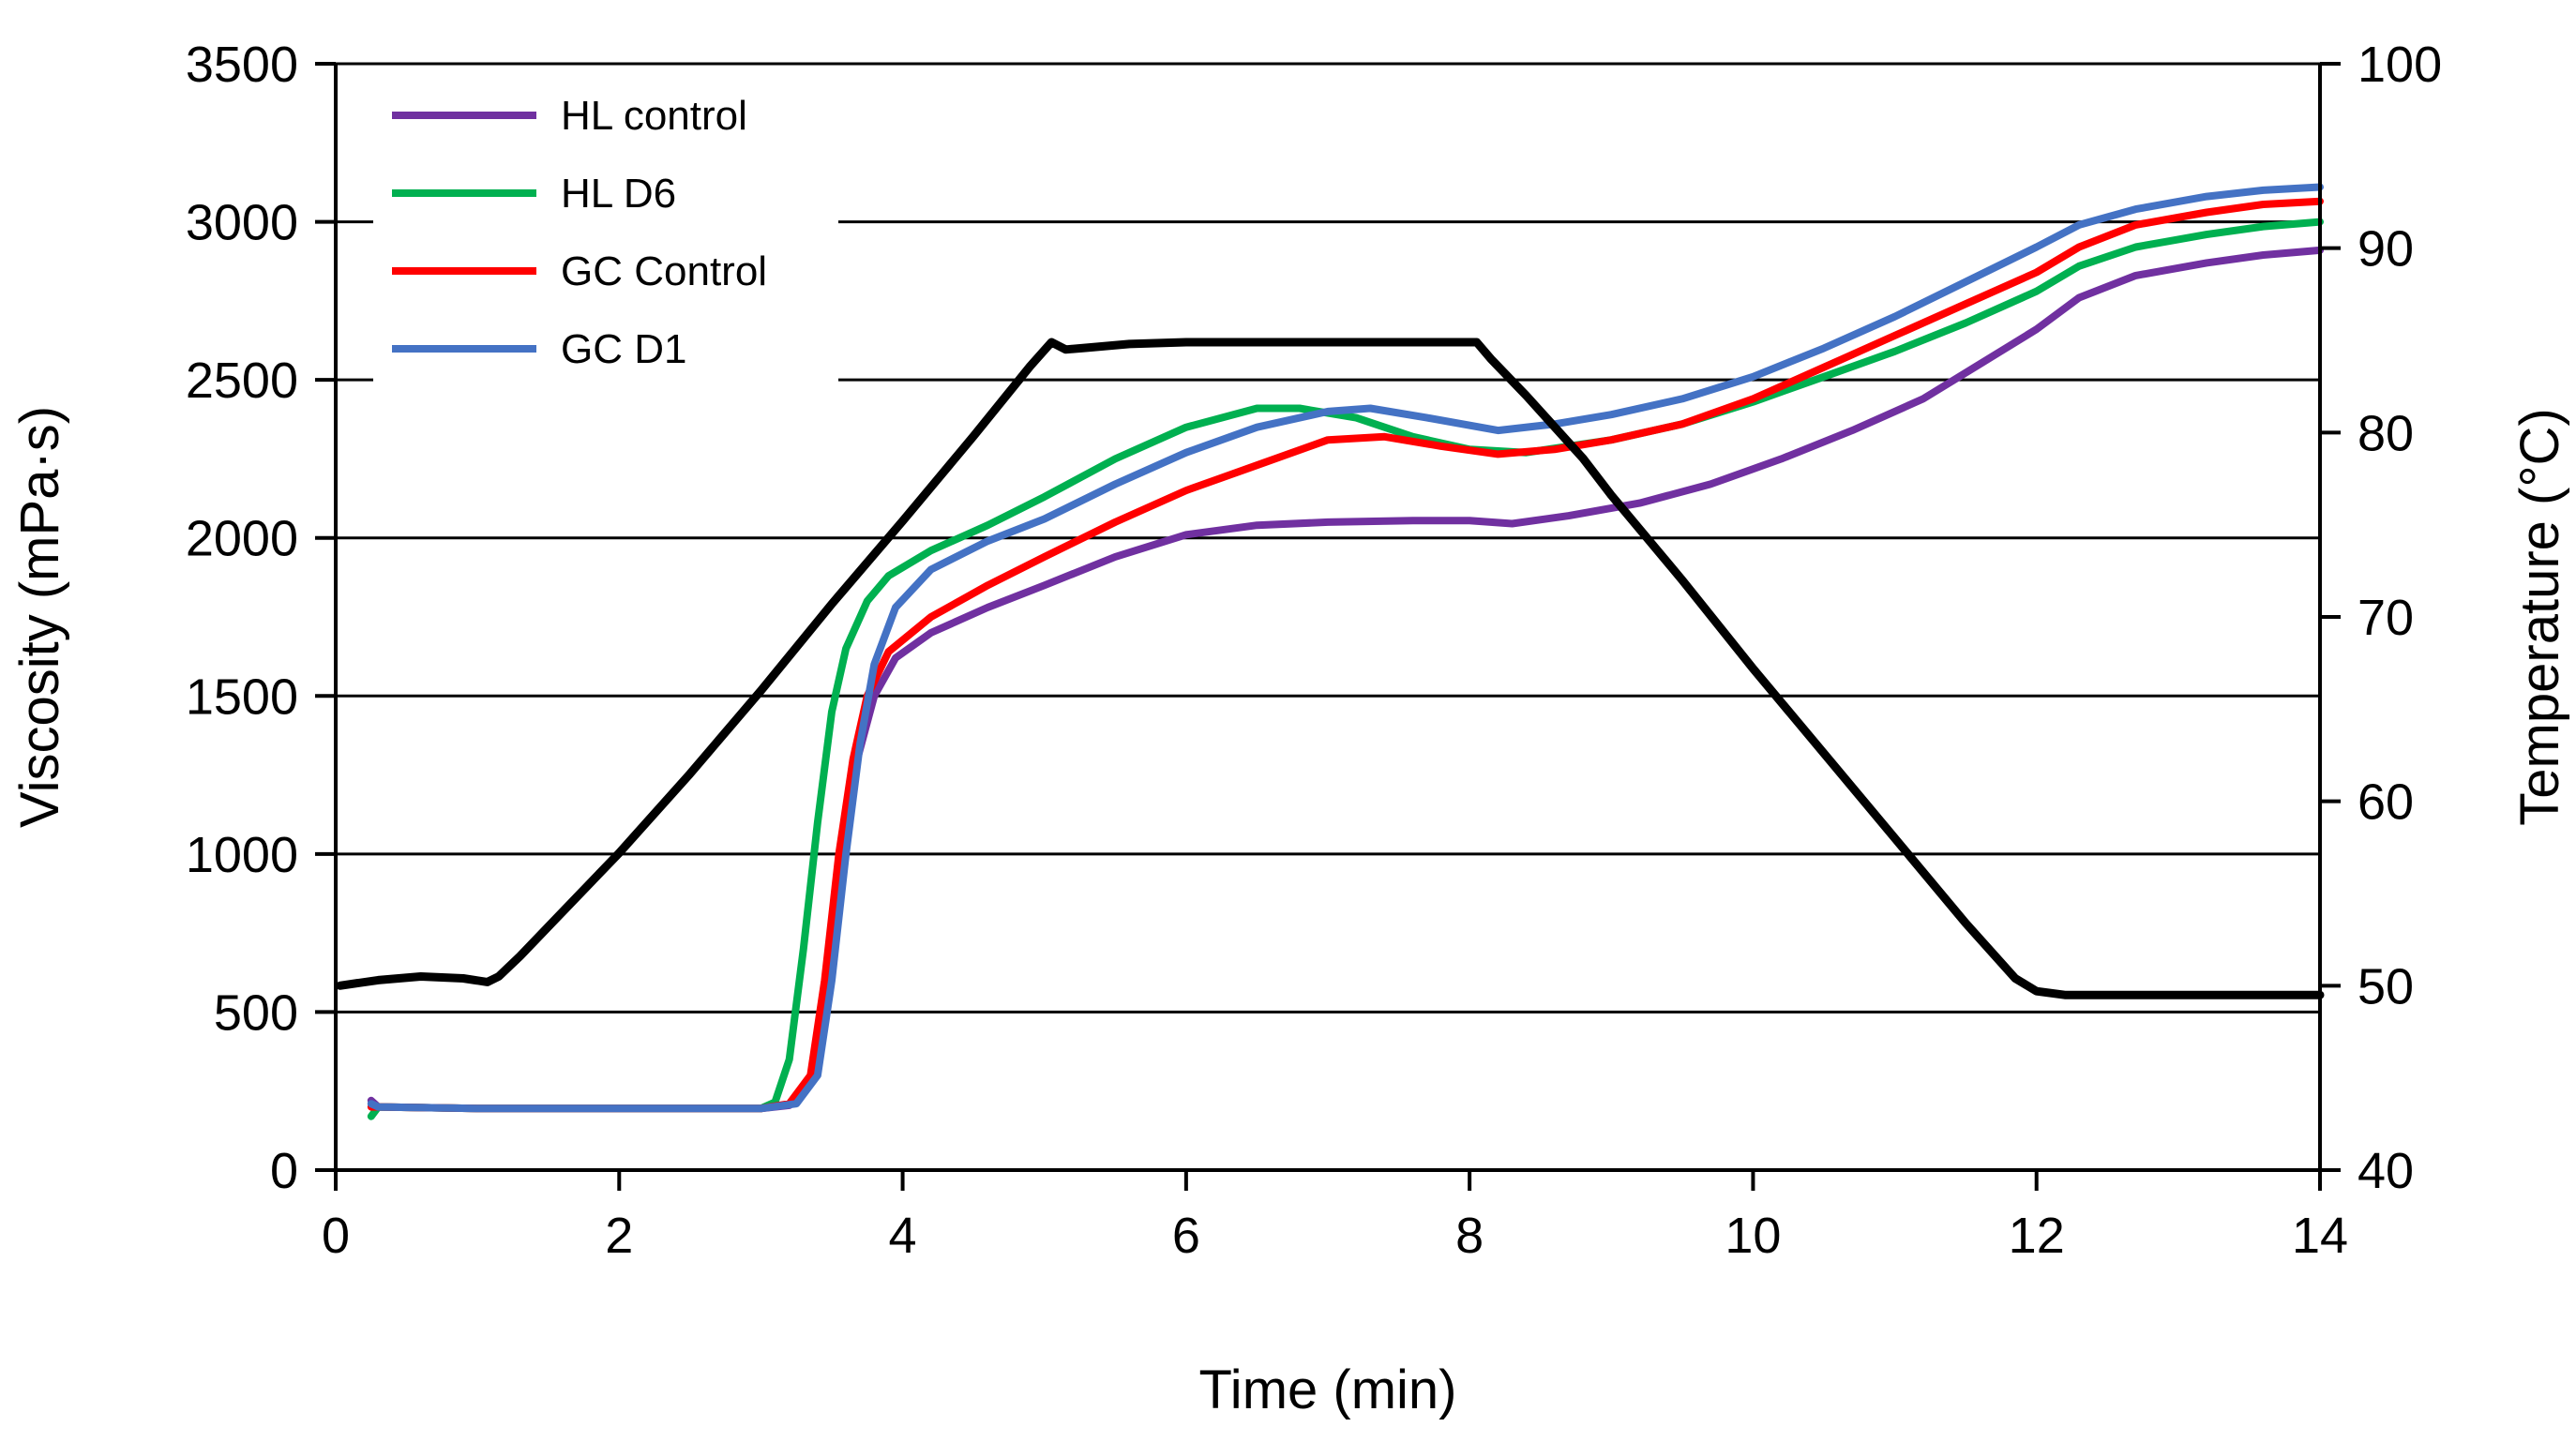  I want to click on y-left-tick-label: 1500, so click(242, 696).